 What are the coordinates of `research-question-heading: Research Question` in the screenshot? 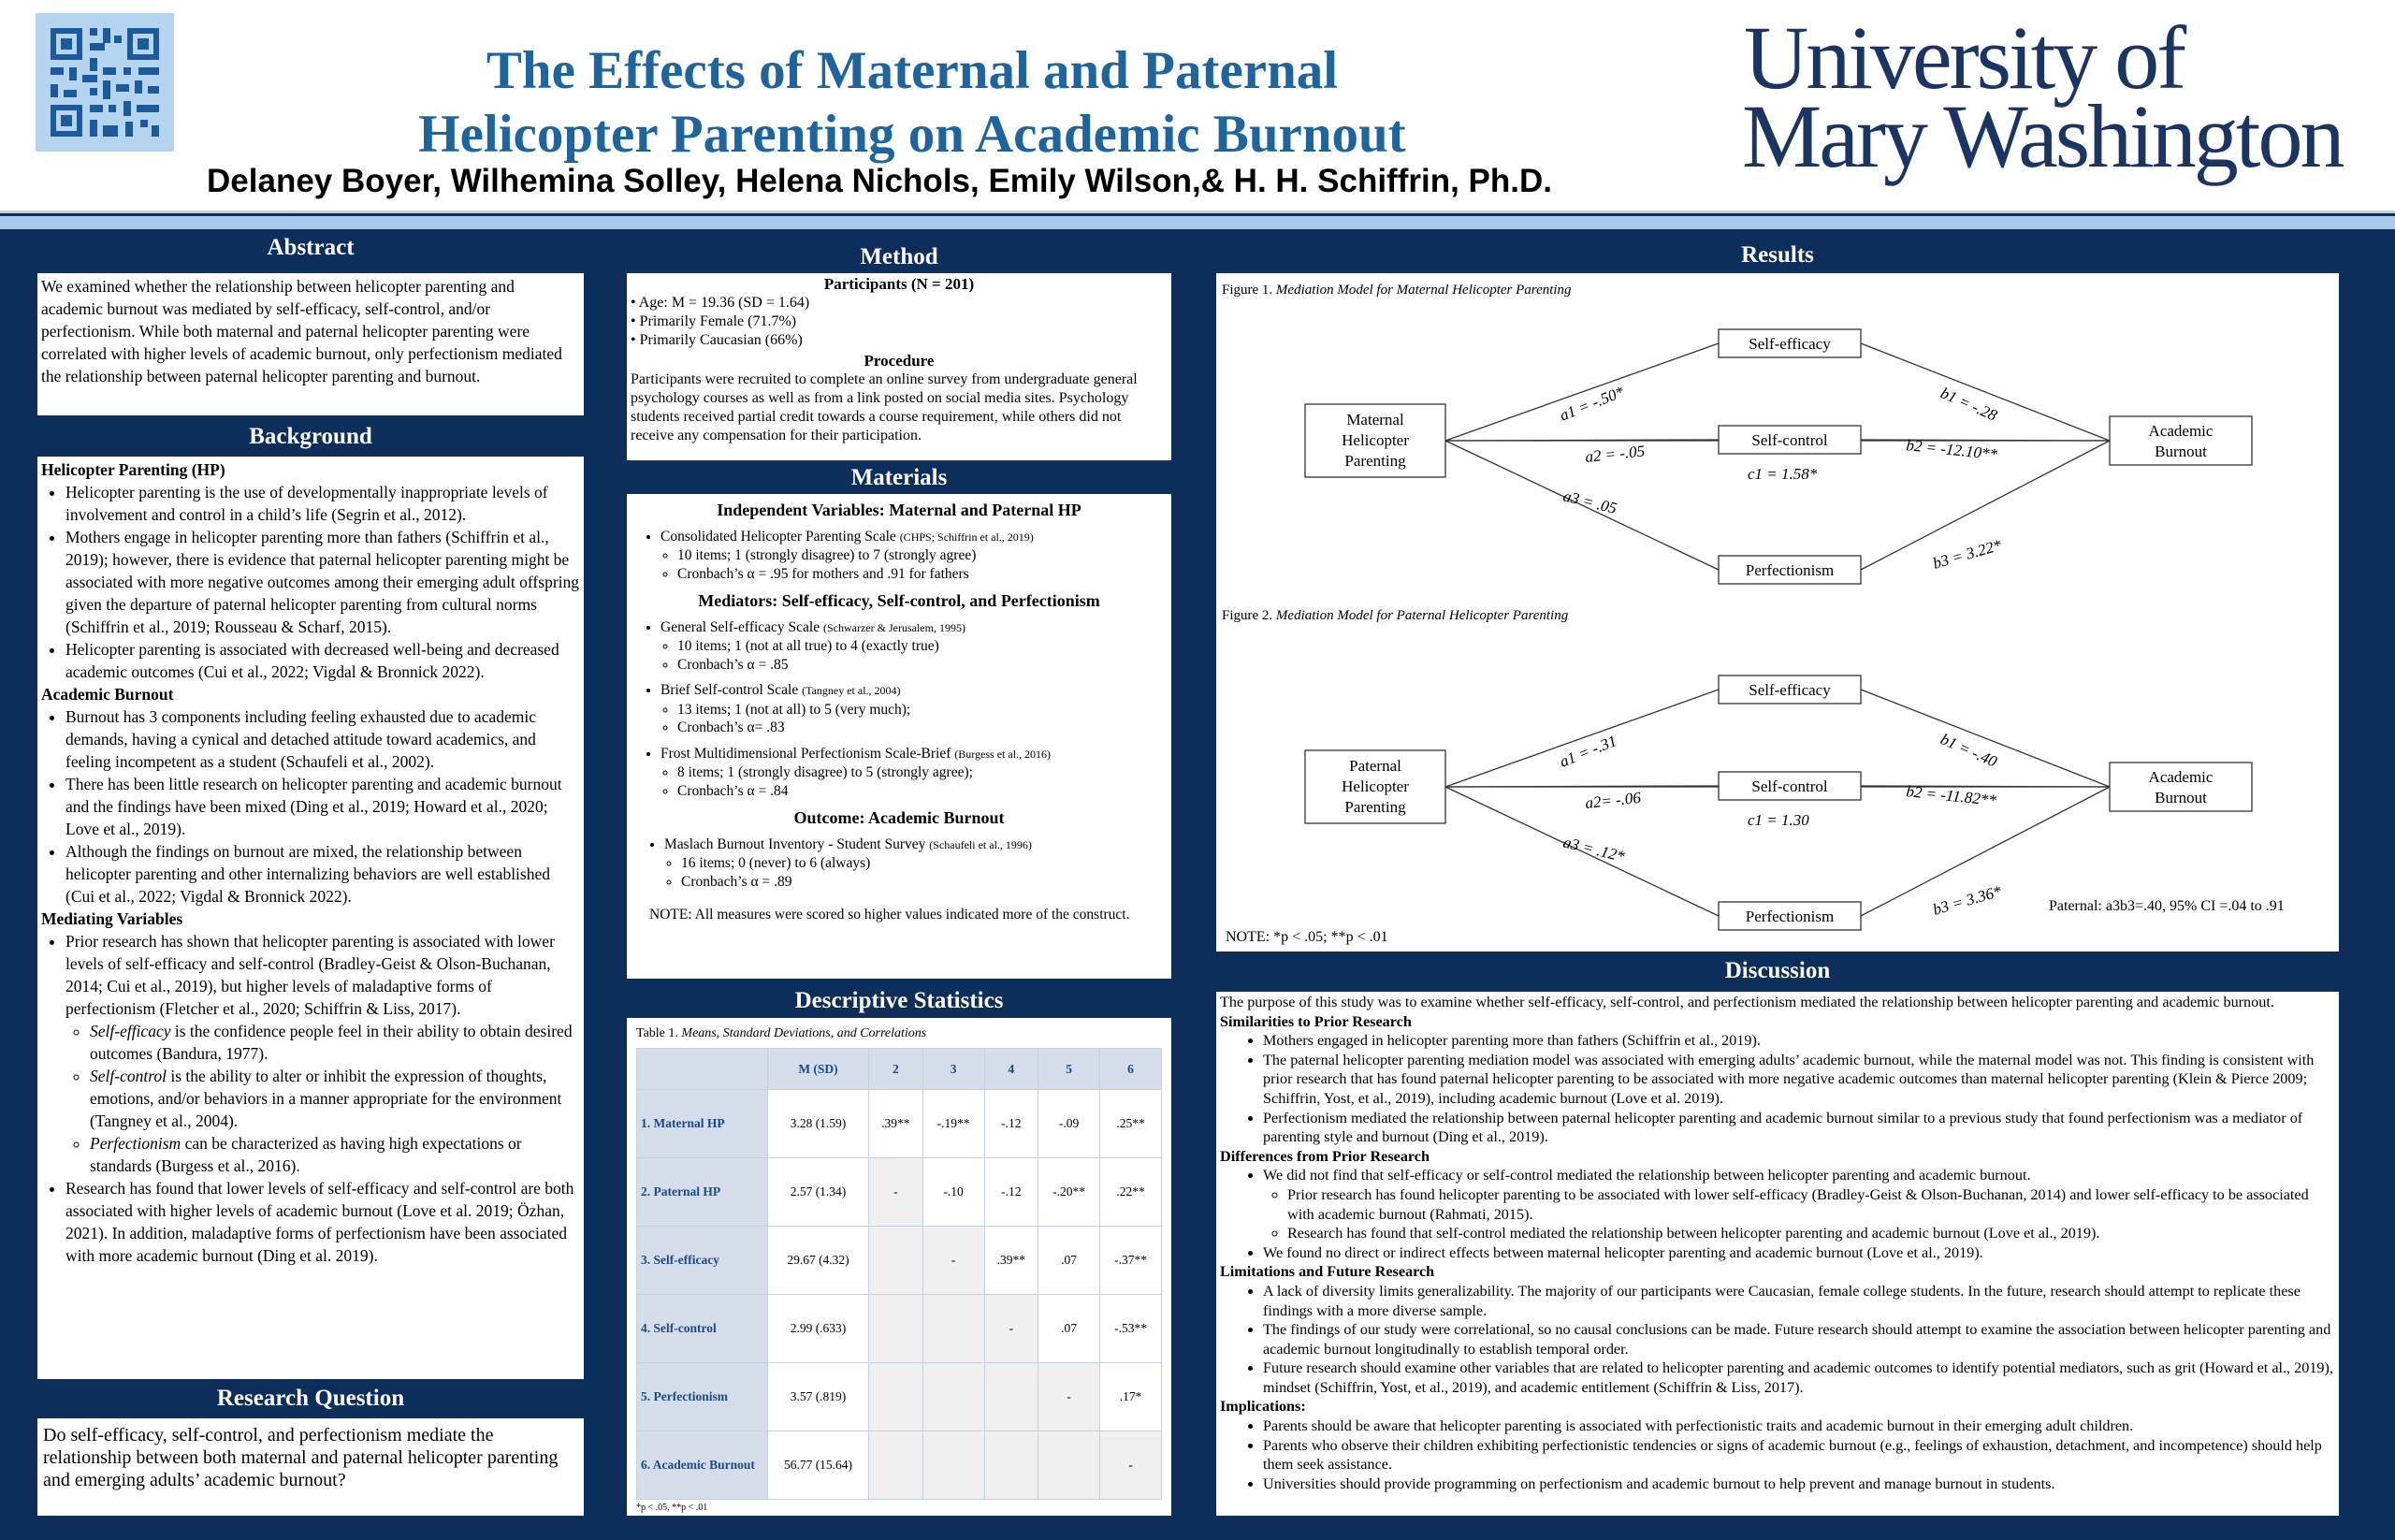 It's located at (310, 1399).